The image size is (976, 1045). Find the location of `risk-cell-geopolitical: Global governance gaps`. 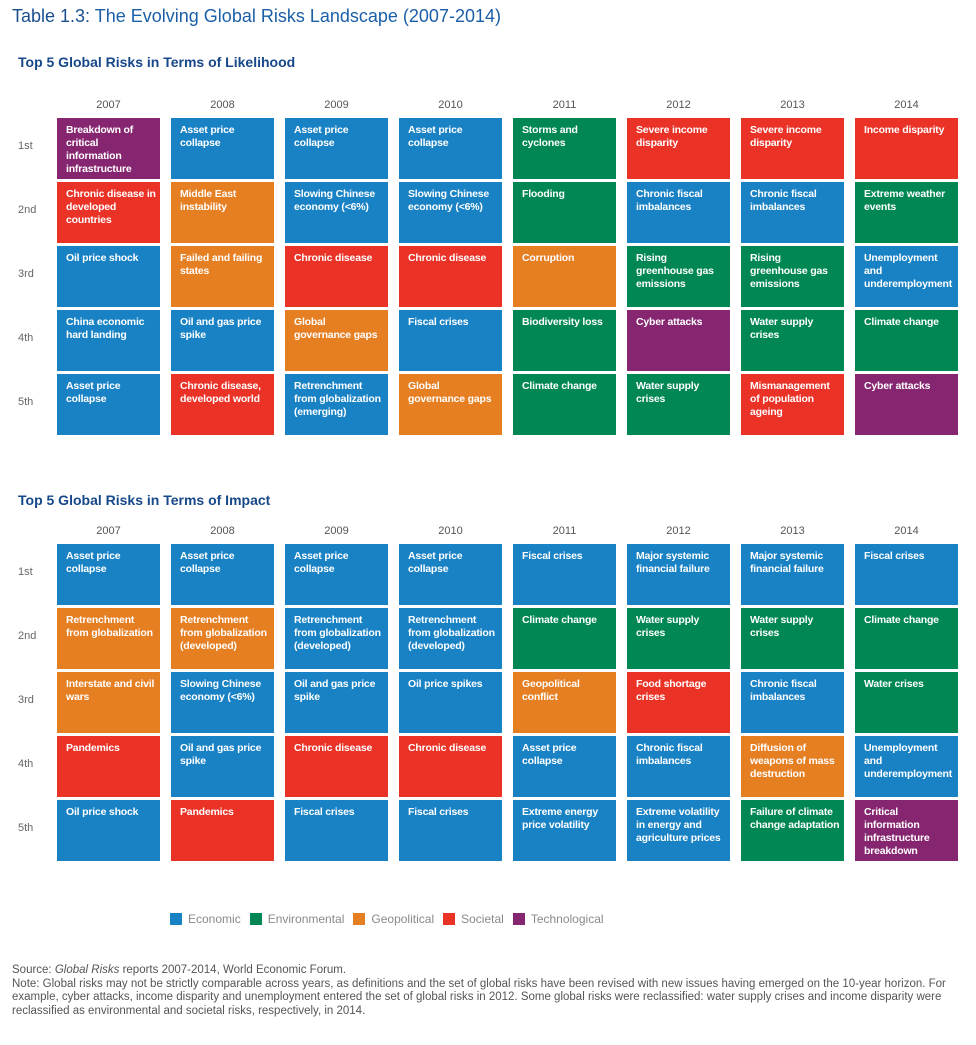

risk-cell-geopolitical: Global governance gaps is located at coordinates (450, 404).